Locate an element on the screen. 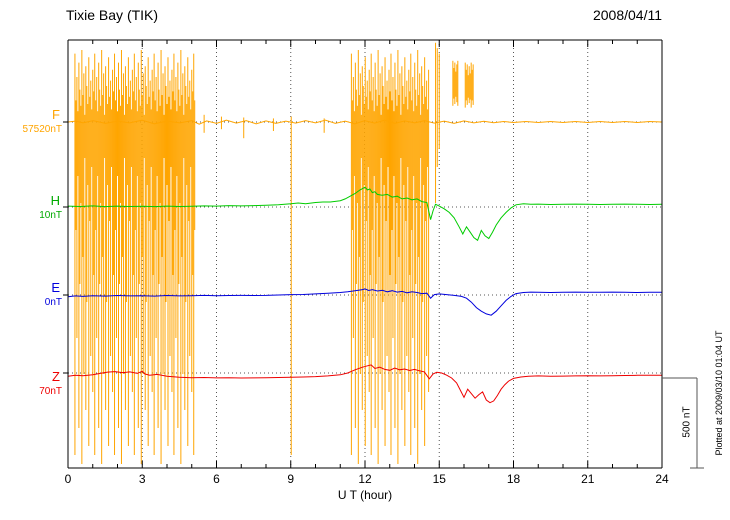 This screenshot has width=730, height=520. x-tick-label-9: 9 is located at coordinates (291, 479).